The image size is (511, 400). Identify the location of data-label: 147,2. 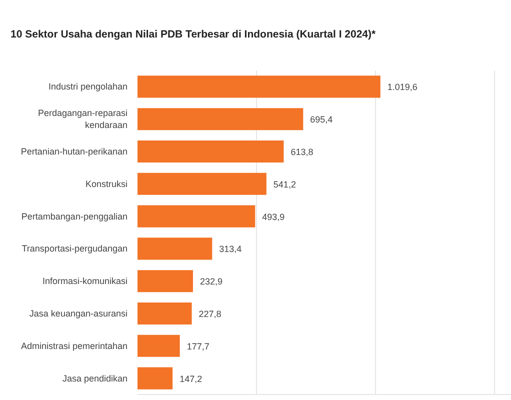
(191, 379).